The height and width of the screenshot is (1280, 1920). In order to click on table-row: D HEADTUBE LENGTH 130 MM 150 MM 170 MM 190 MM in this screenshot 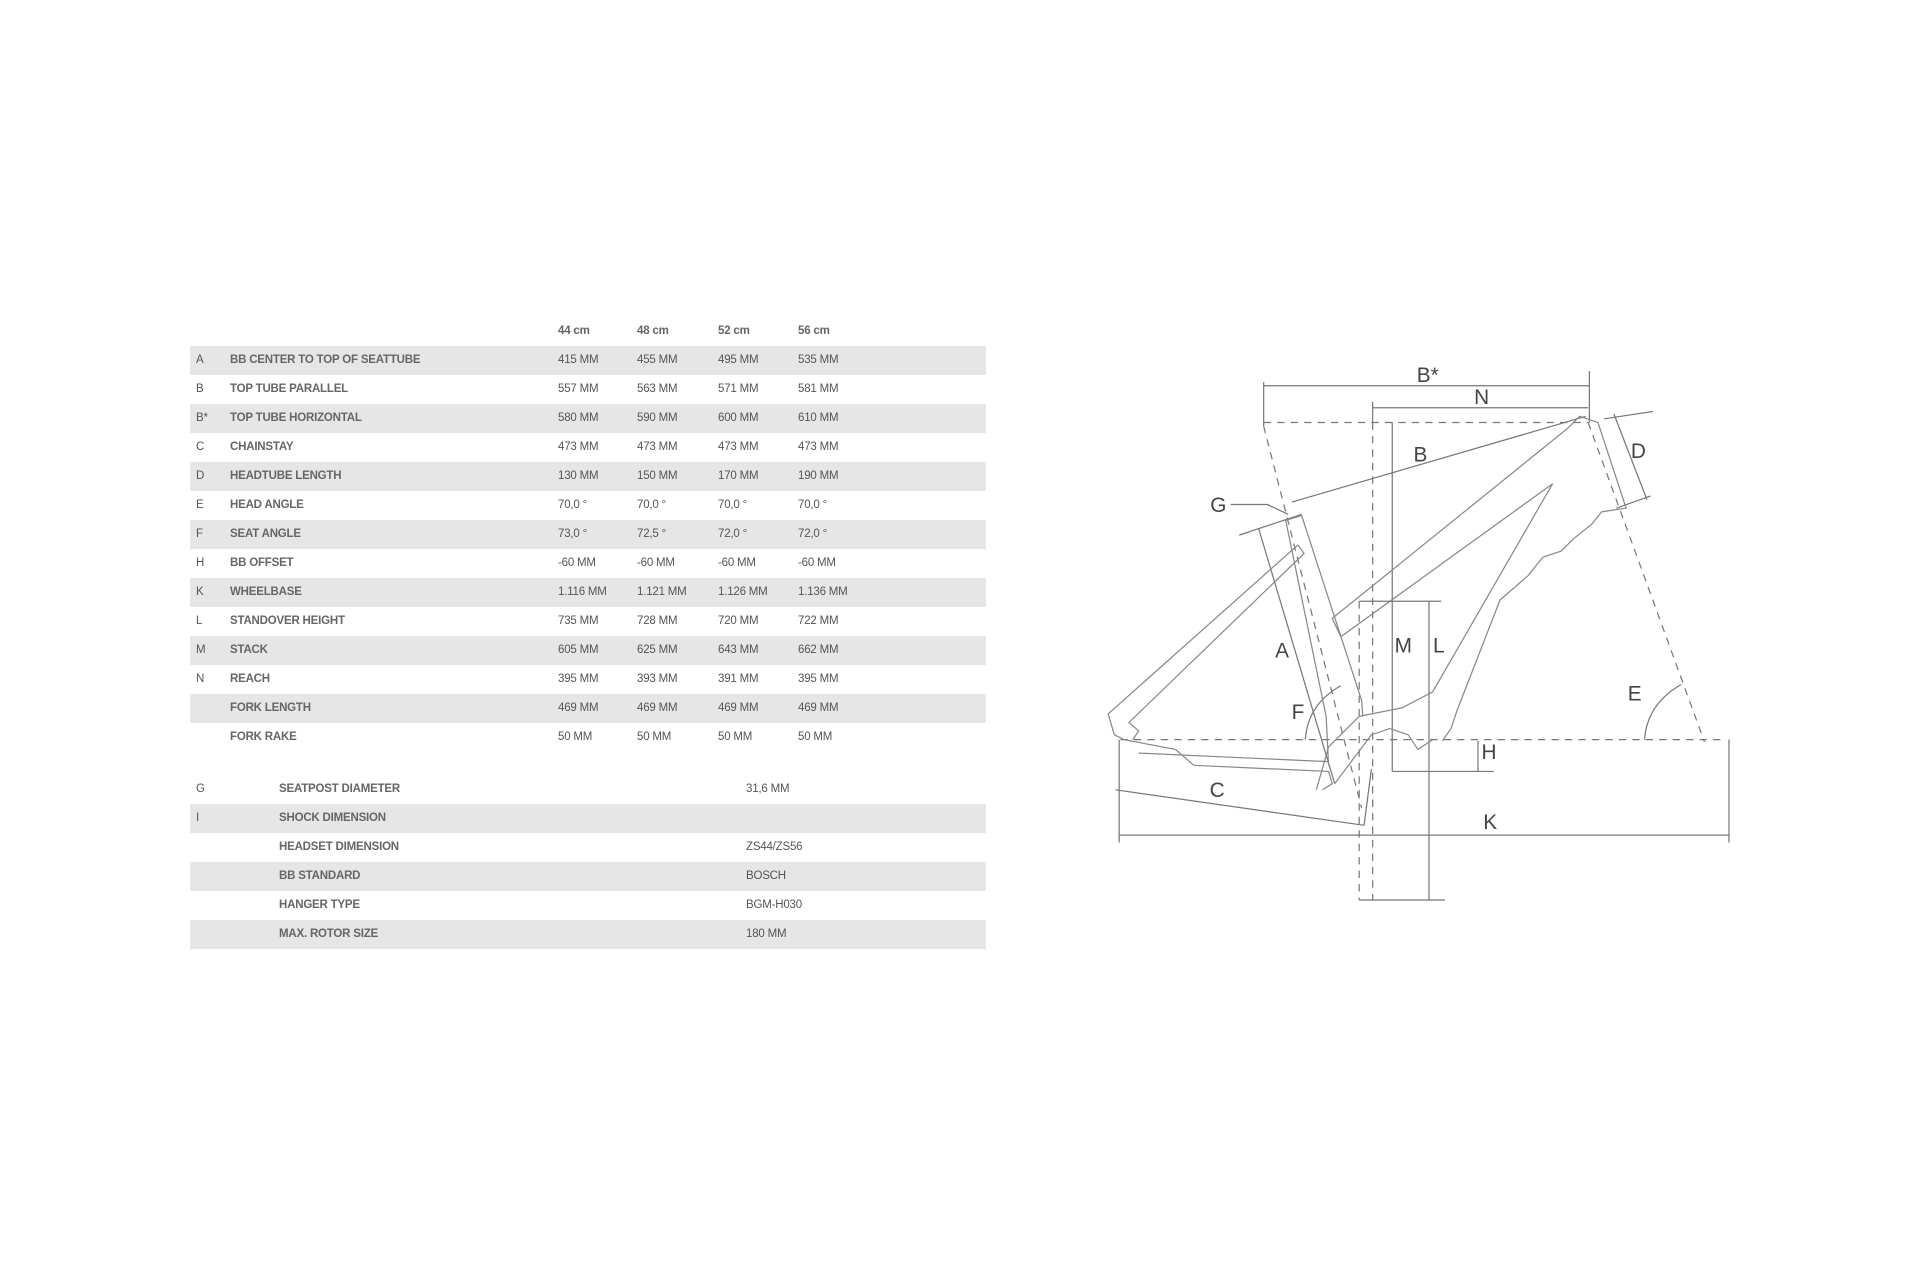, I will do `click(588, 476)`.